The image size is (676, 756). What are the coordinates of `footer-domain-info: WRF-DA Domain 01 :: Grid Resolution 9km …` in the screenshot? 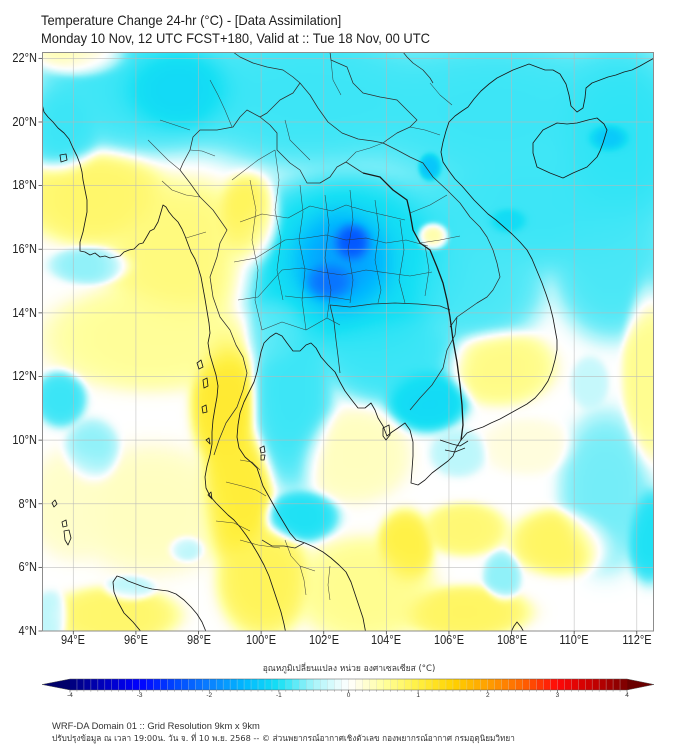 It's located at (156, 725).